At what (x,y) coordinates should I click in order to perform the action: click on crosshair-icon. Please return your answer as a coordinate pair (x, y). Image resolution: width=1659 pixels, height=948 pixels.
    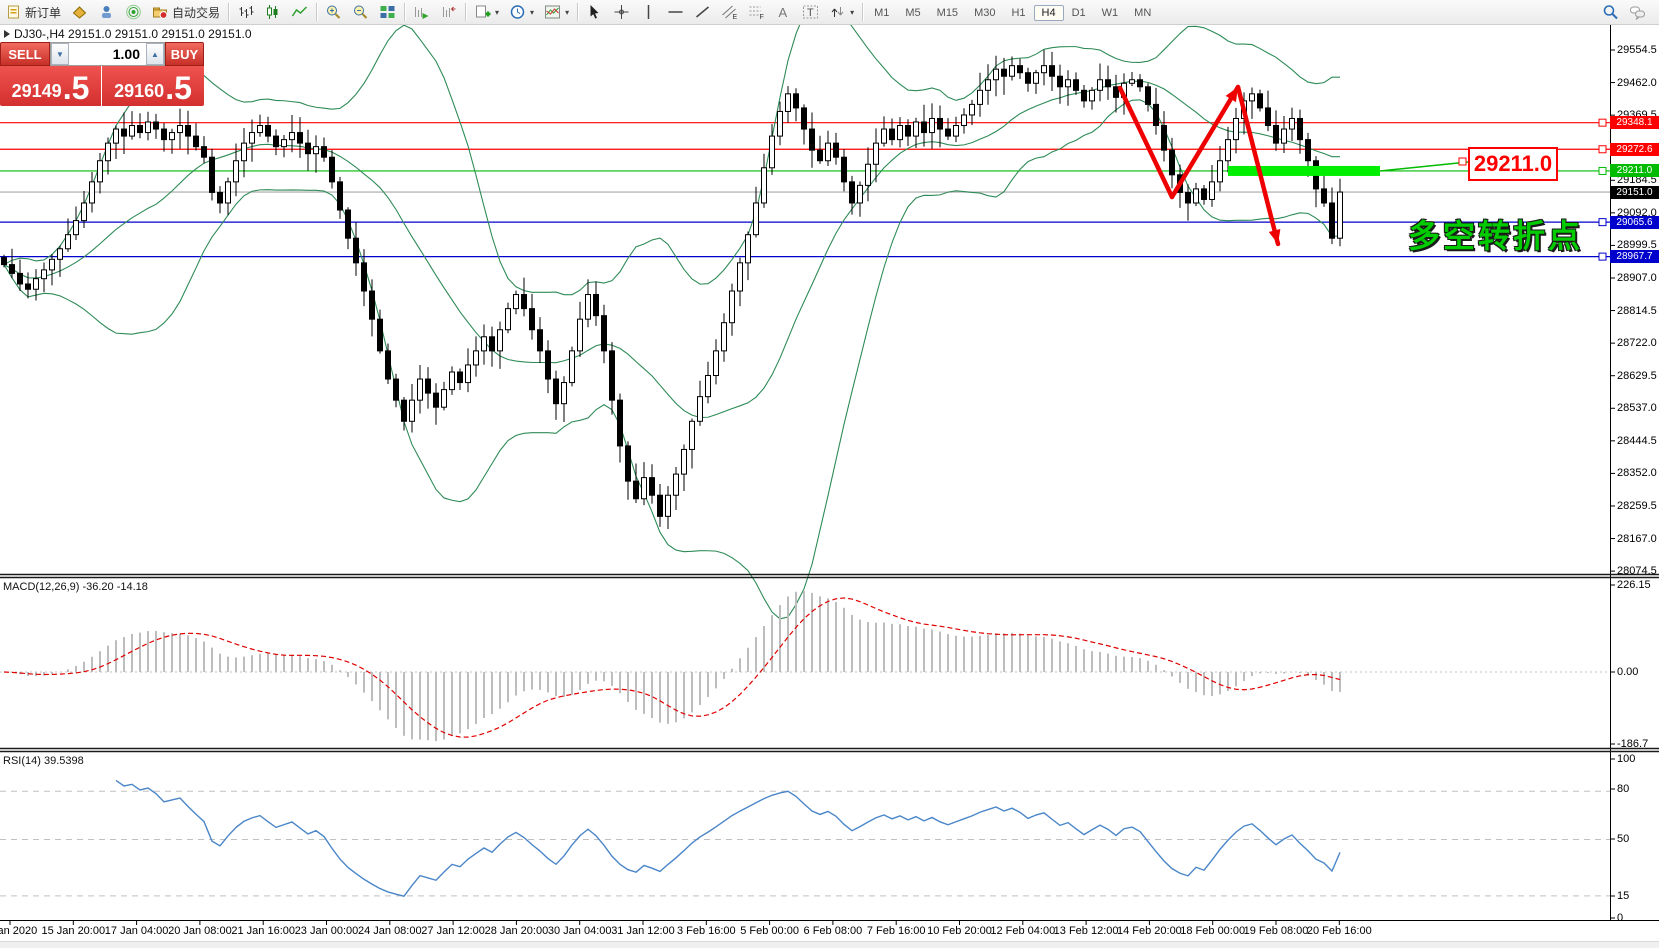
    Looking at the image, I should click on (621, 12).